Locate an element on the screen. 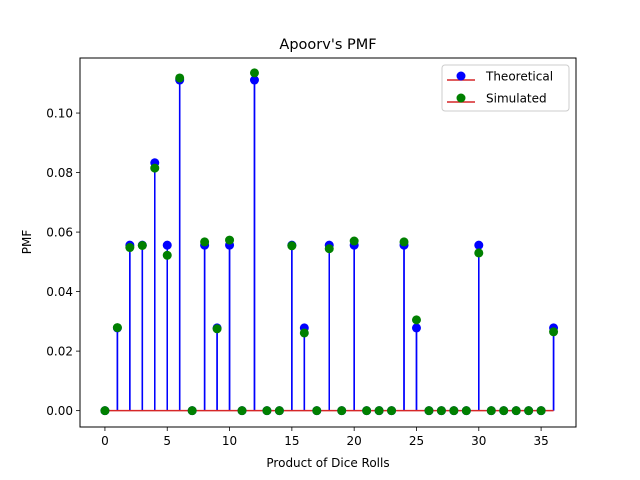 The image size is (640, 480). x-tick-label: 20 is located at coordinates (354, 441).